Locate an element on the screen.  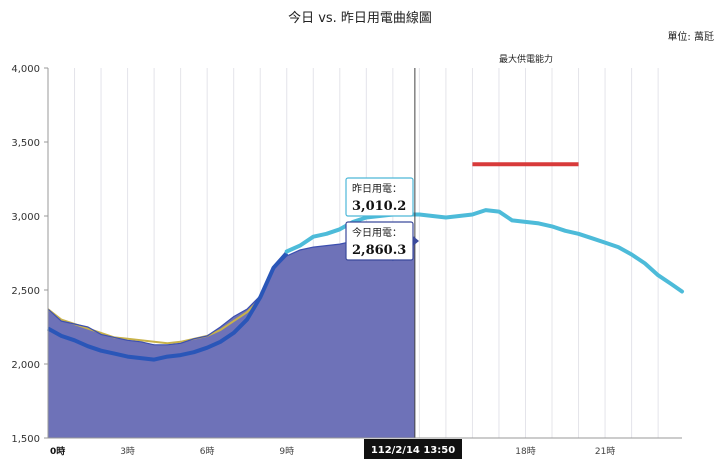
yesterday-early-line is located at coordinates (167, 297).